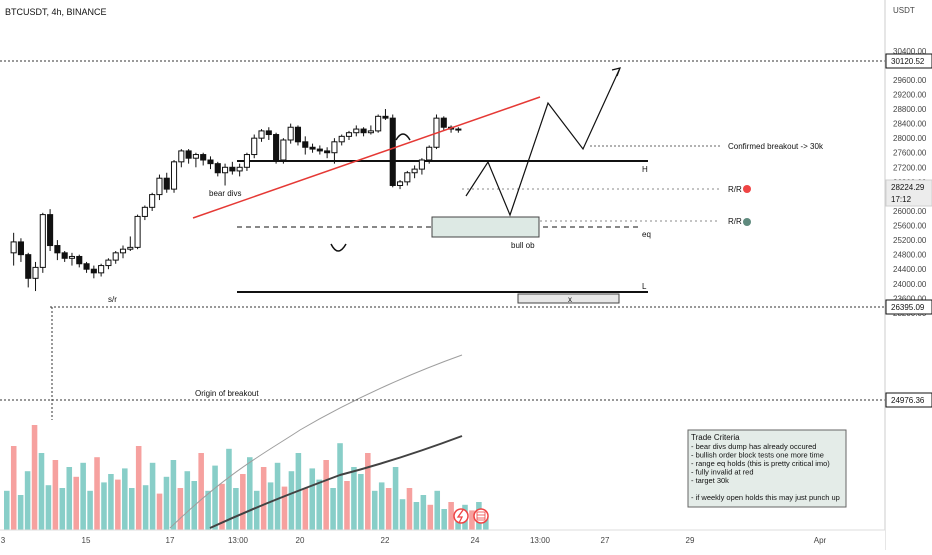 The width and height of the screenshot is (932, 555). I want to click on time-tick-label: 13:00, so click(238, 540).